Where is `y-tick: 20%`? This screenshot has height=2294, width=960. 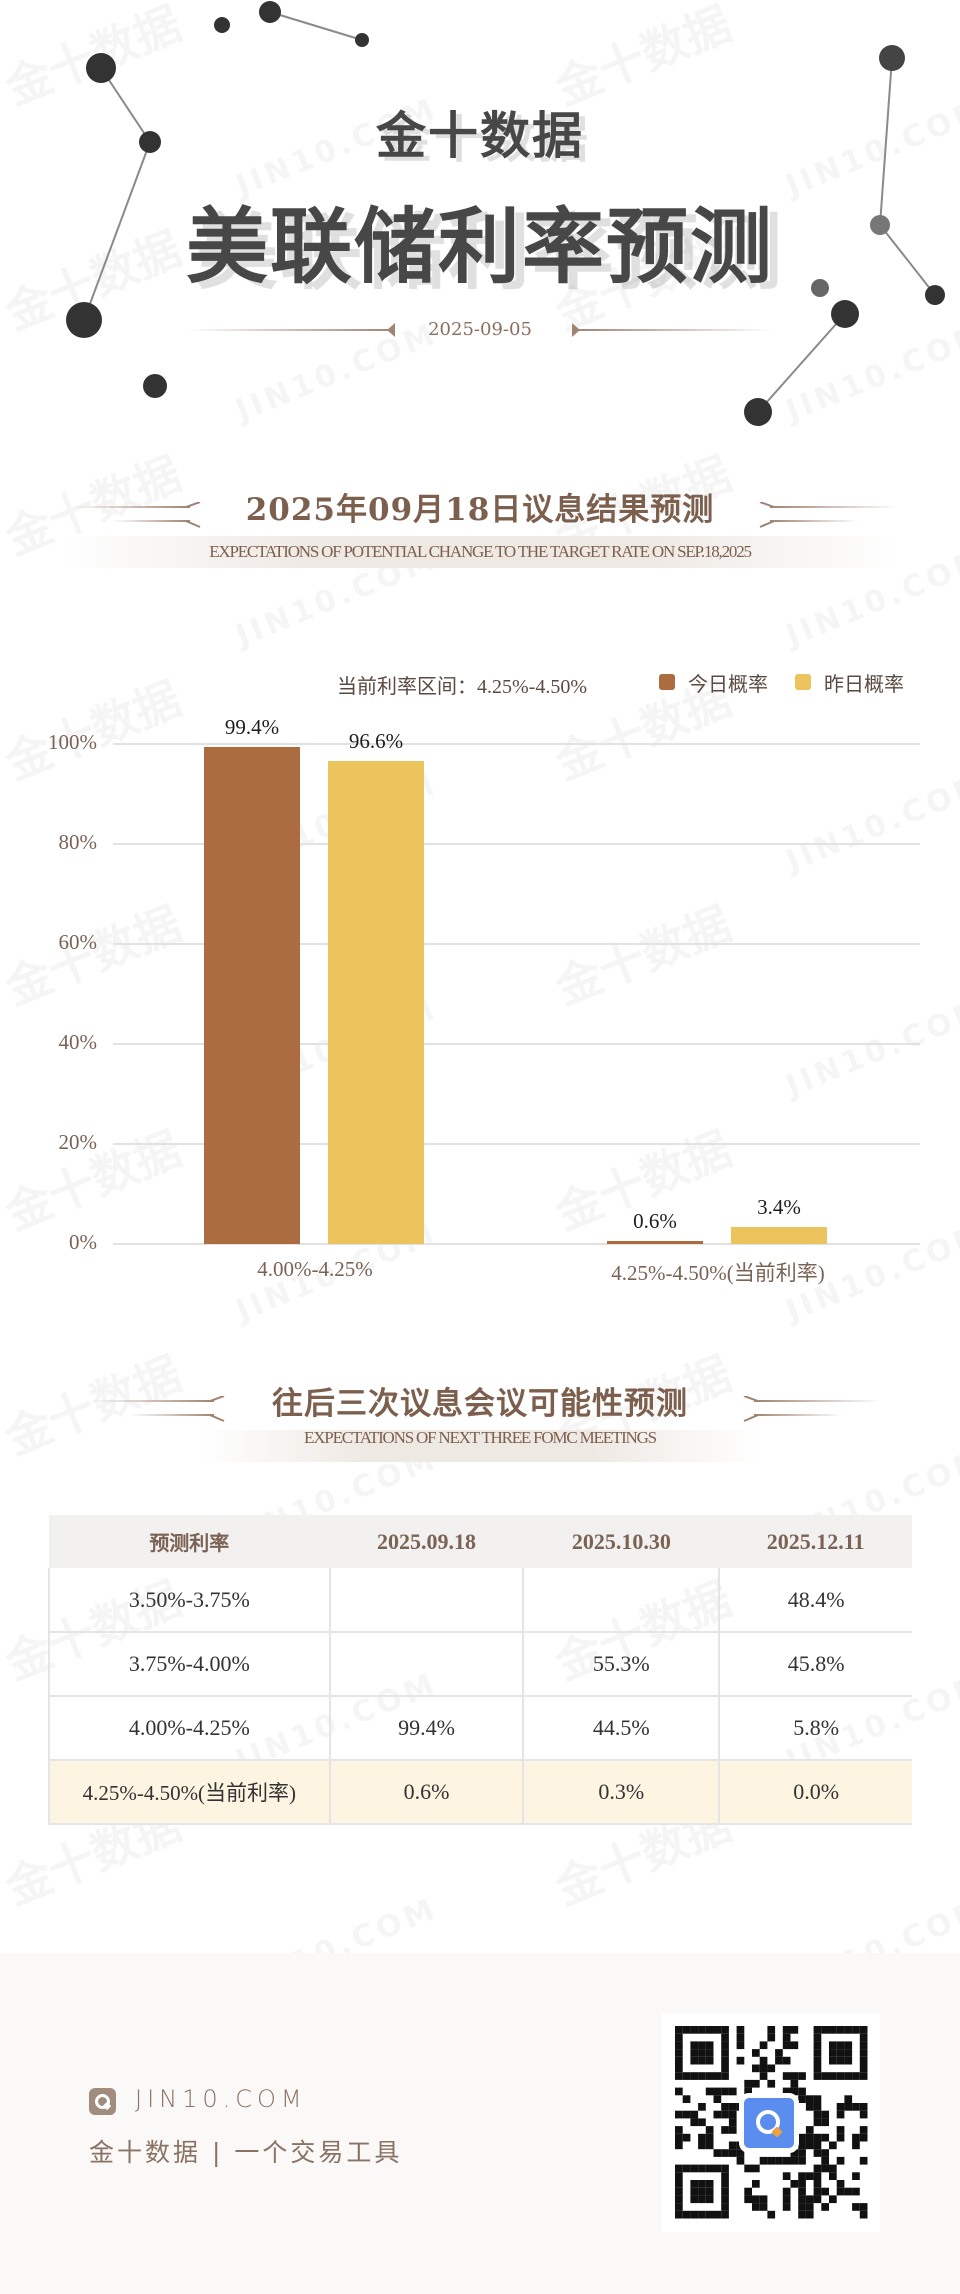 y-tick: 20% is located at coordinates (78, 1142).